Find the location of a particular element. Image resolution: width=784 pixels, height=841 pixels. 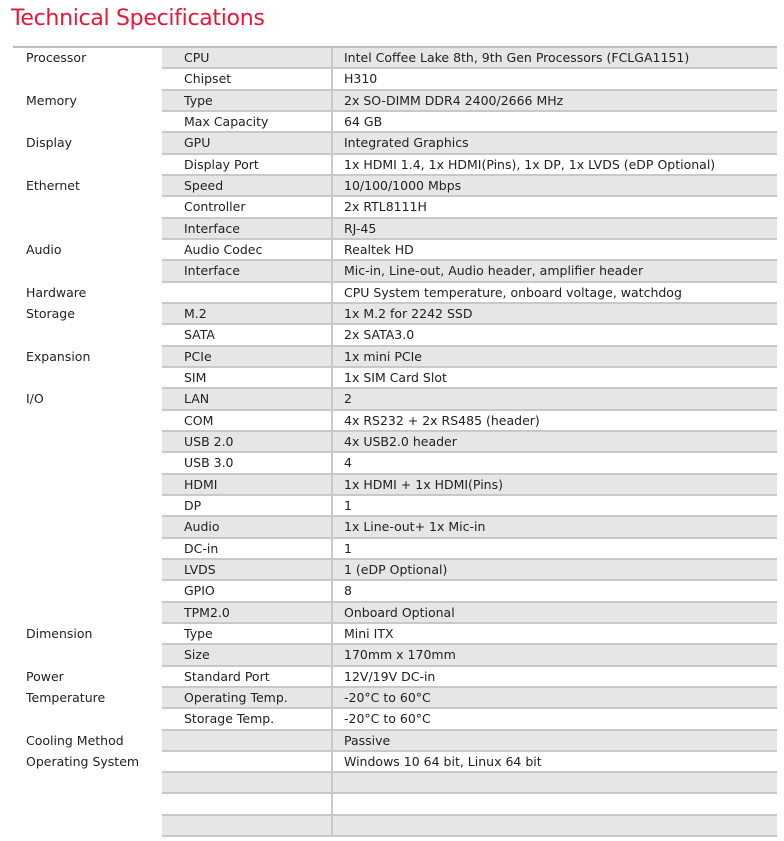

table-row: DC-in 1 is located at coordinates (395, 549).